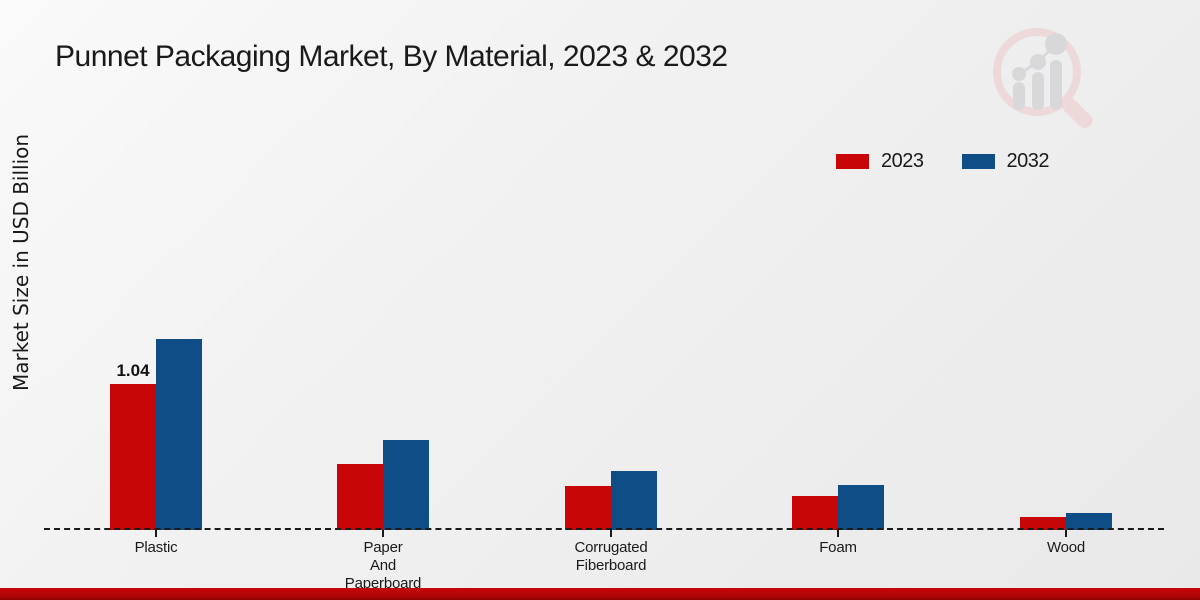 The height and width of the screenshot is (600, 1200). Describe the element at coordinates (942, 161) in the screenshot. I see `legend: 2023 2032` at that location.